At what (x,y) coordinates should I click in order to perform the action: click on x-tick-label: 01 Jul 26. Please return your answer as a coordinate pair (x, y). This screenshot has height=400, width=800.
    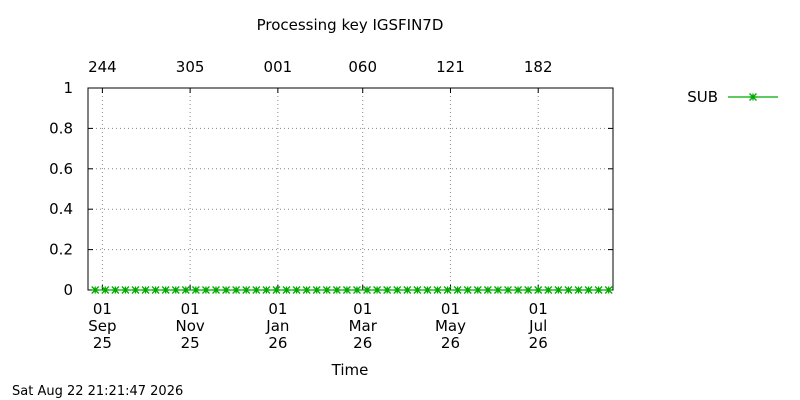
    Looking at the image, I should click on (538, 326).